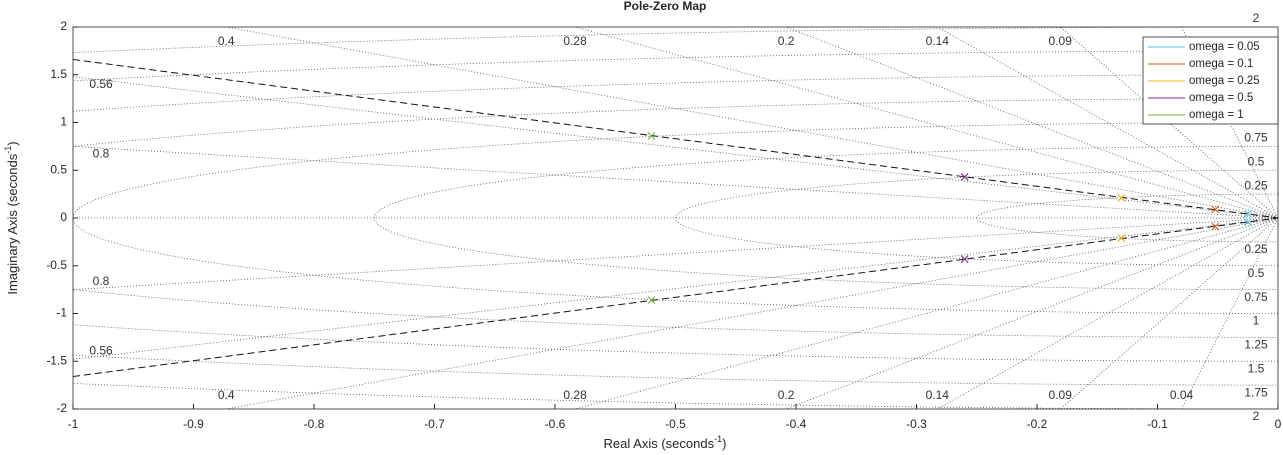 This screenshot has height=455, width=1283. I want to click on x-tick-label: -0.1, so click(1157, 424).